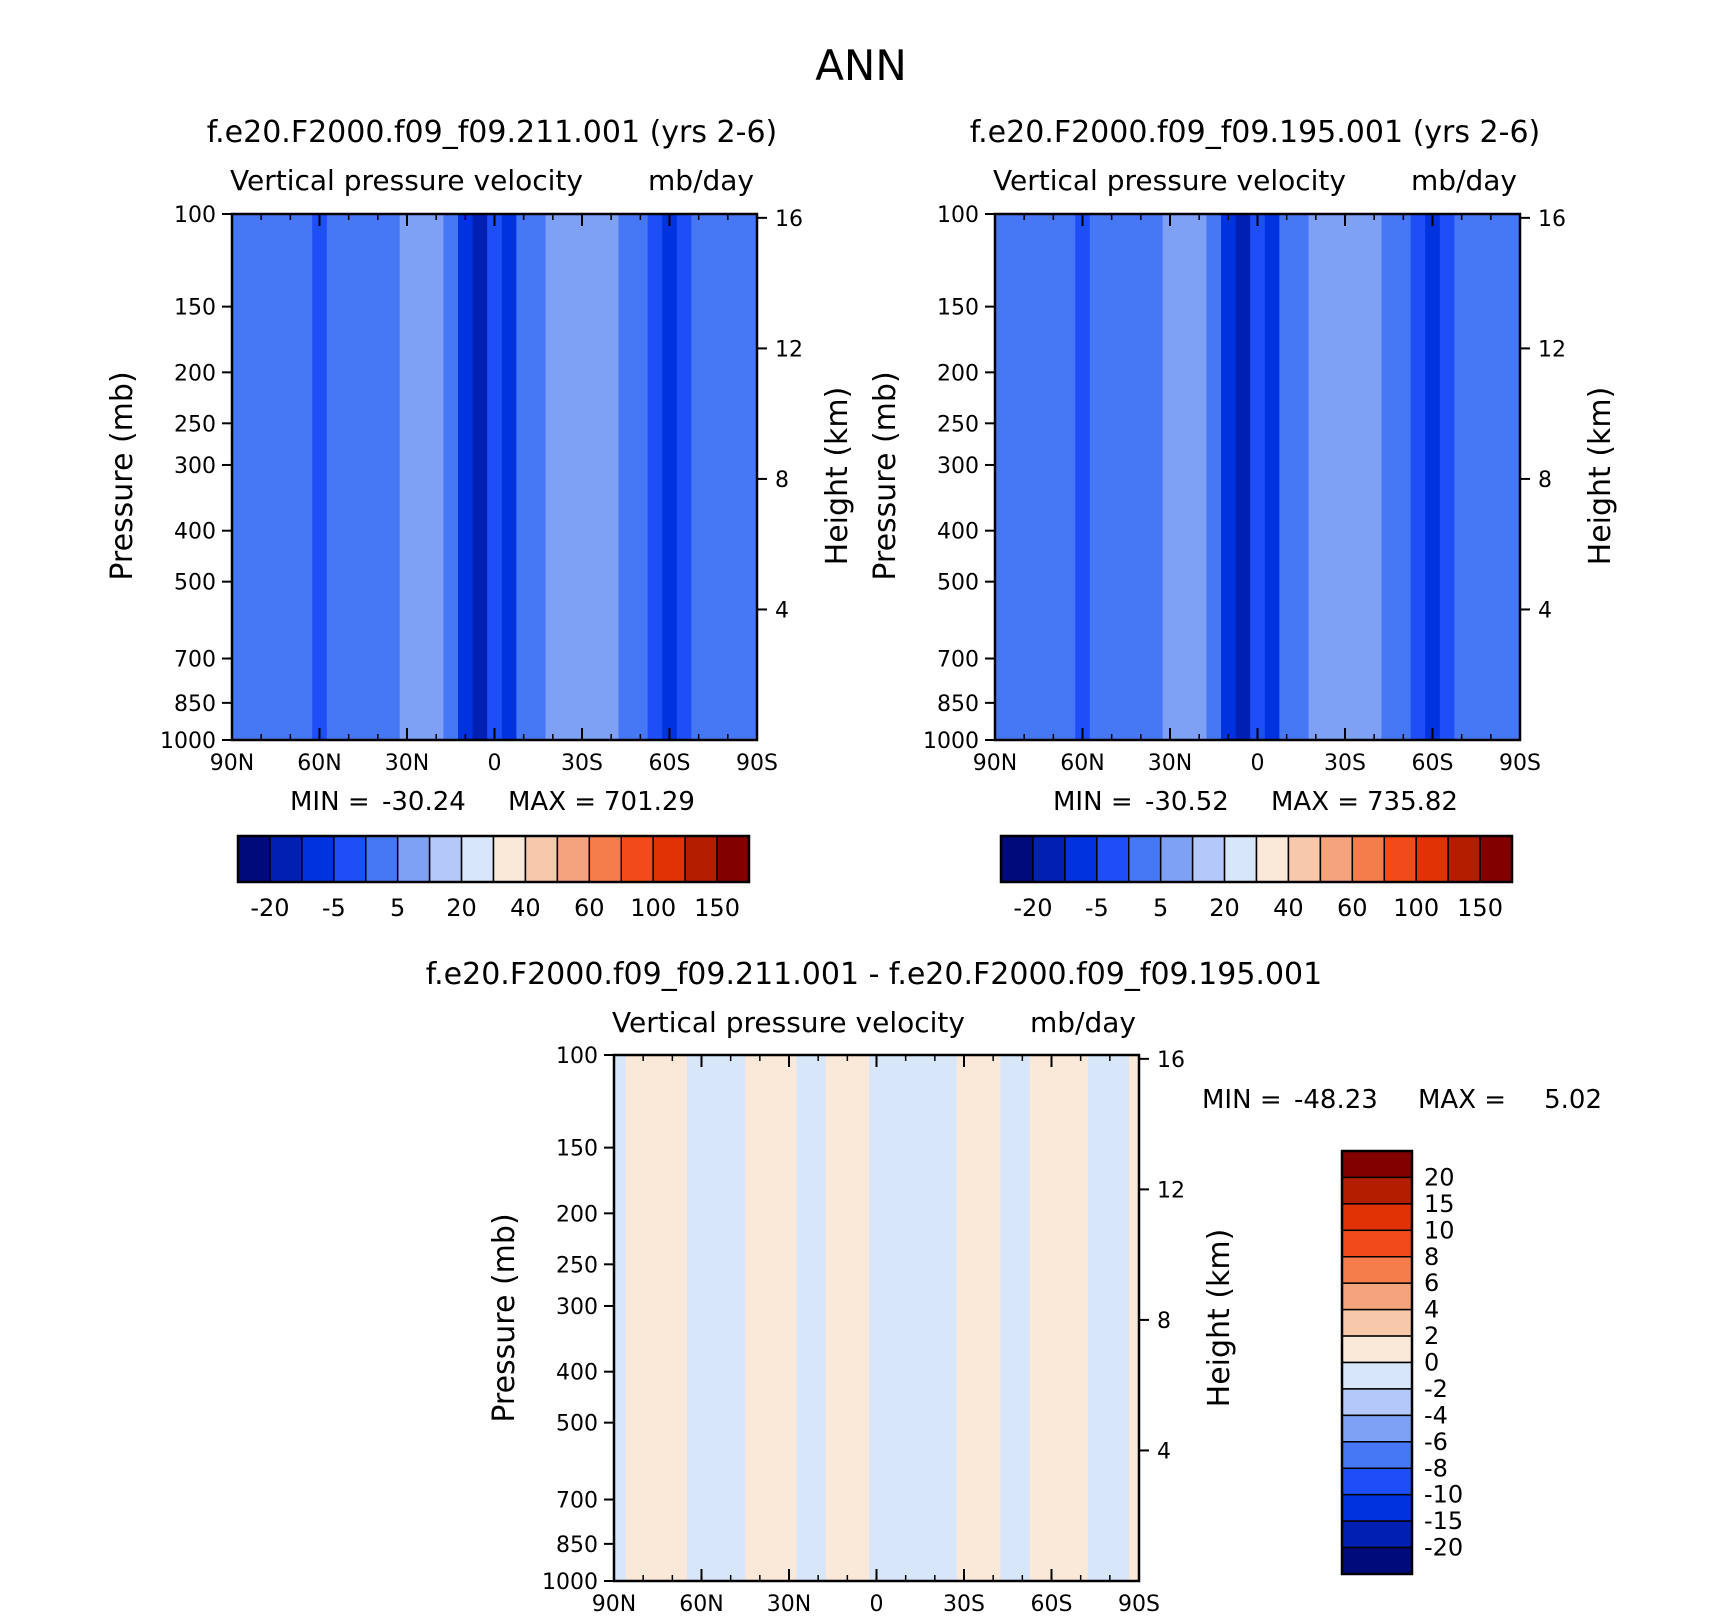 Image resolution: width=1710 pixels, height=1616 pixels. What do you see at coordinates (1436, 1468) in the screenshot?
I see `colorbar-label: -8` at bounding box center [1436, 1468].